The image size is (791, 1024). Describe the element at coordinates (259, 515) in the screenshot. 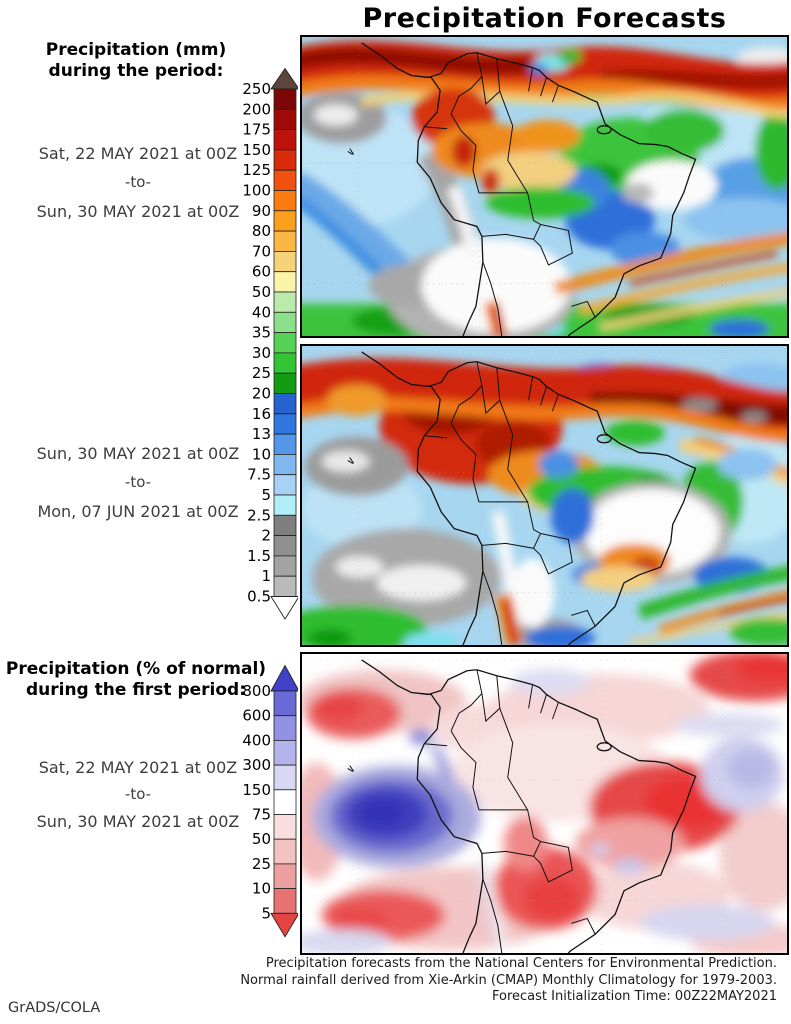

I see `colorbar-mm-tick-label: 2.5` at that location.